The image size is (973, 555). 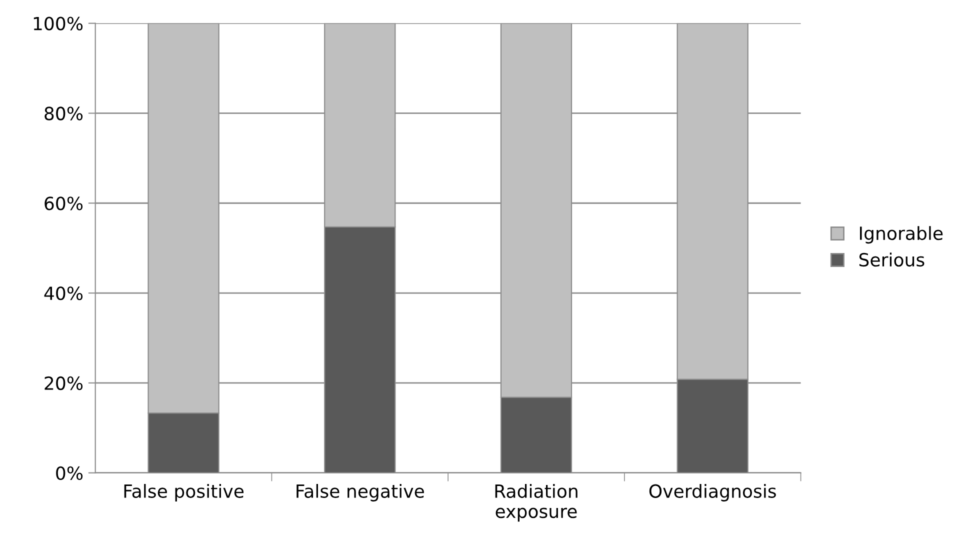 What do you see at coordinates (184, 493) in the screenshot?
I see `x-tick-label: False positive` at bounding box center [184, 493].